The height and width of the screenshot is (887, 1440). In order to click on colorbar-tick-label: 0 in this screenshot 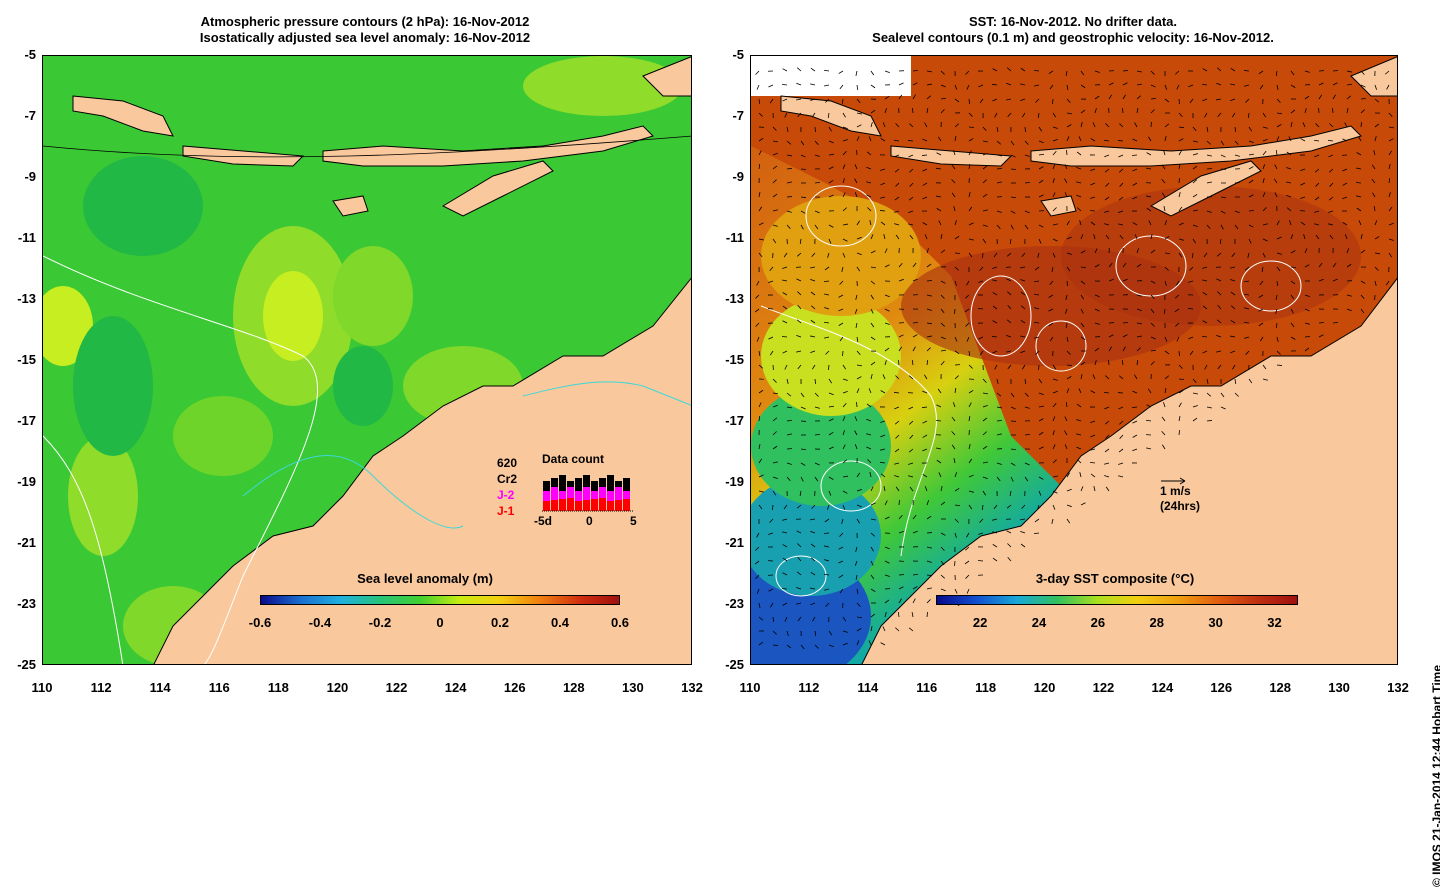, I will do `click(440, 622)`.